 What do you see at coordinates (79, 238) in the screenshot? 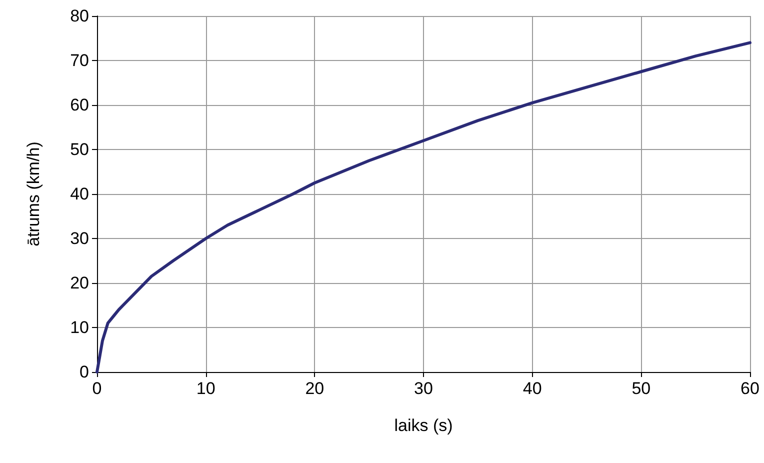
I see `y-tick-label: 30` at bounding box center [79, 238].